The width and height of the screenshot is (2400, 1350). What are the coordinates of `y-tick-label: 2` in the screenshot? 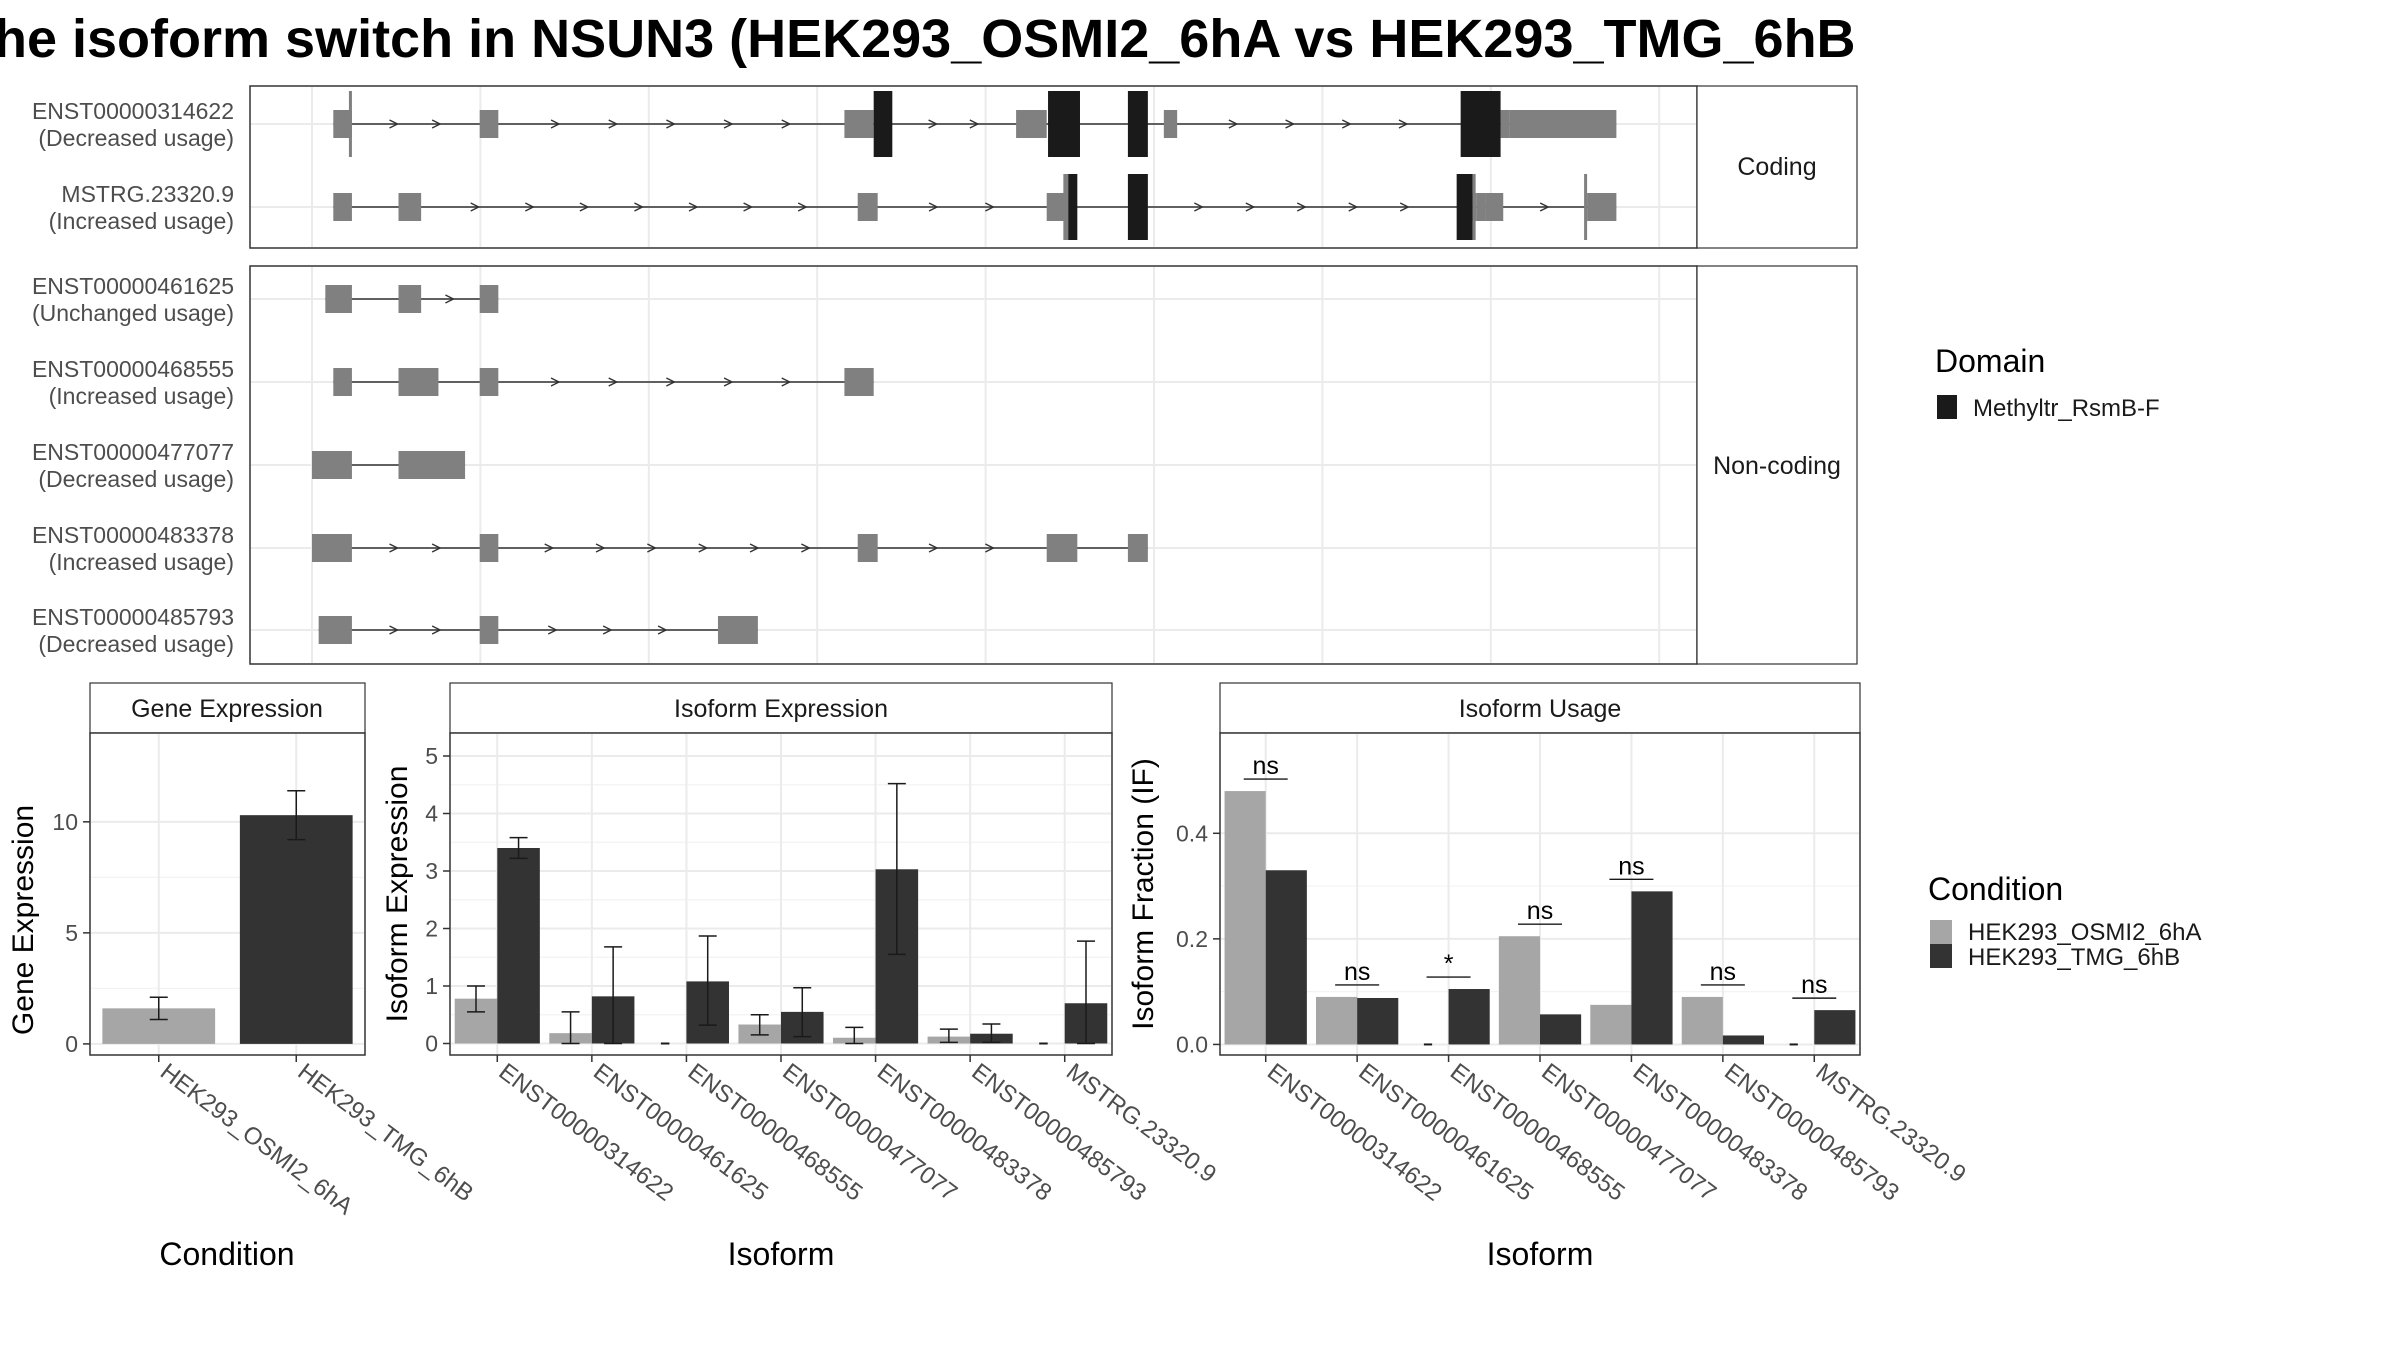 It's located at (431, 929).